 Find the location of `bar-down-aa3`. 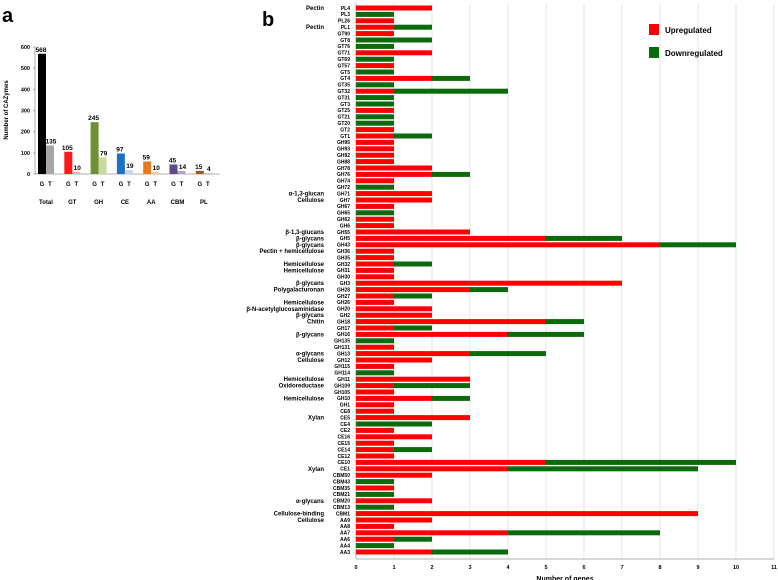

bar-down-aa3 is located at coordinates (470, 552).